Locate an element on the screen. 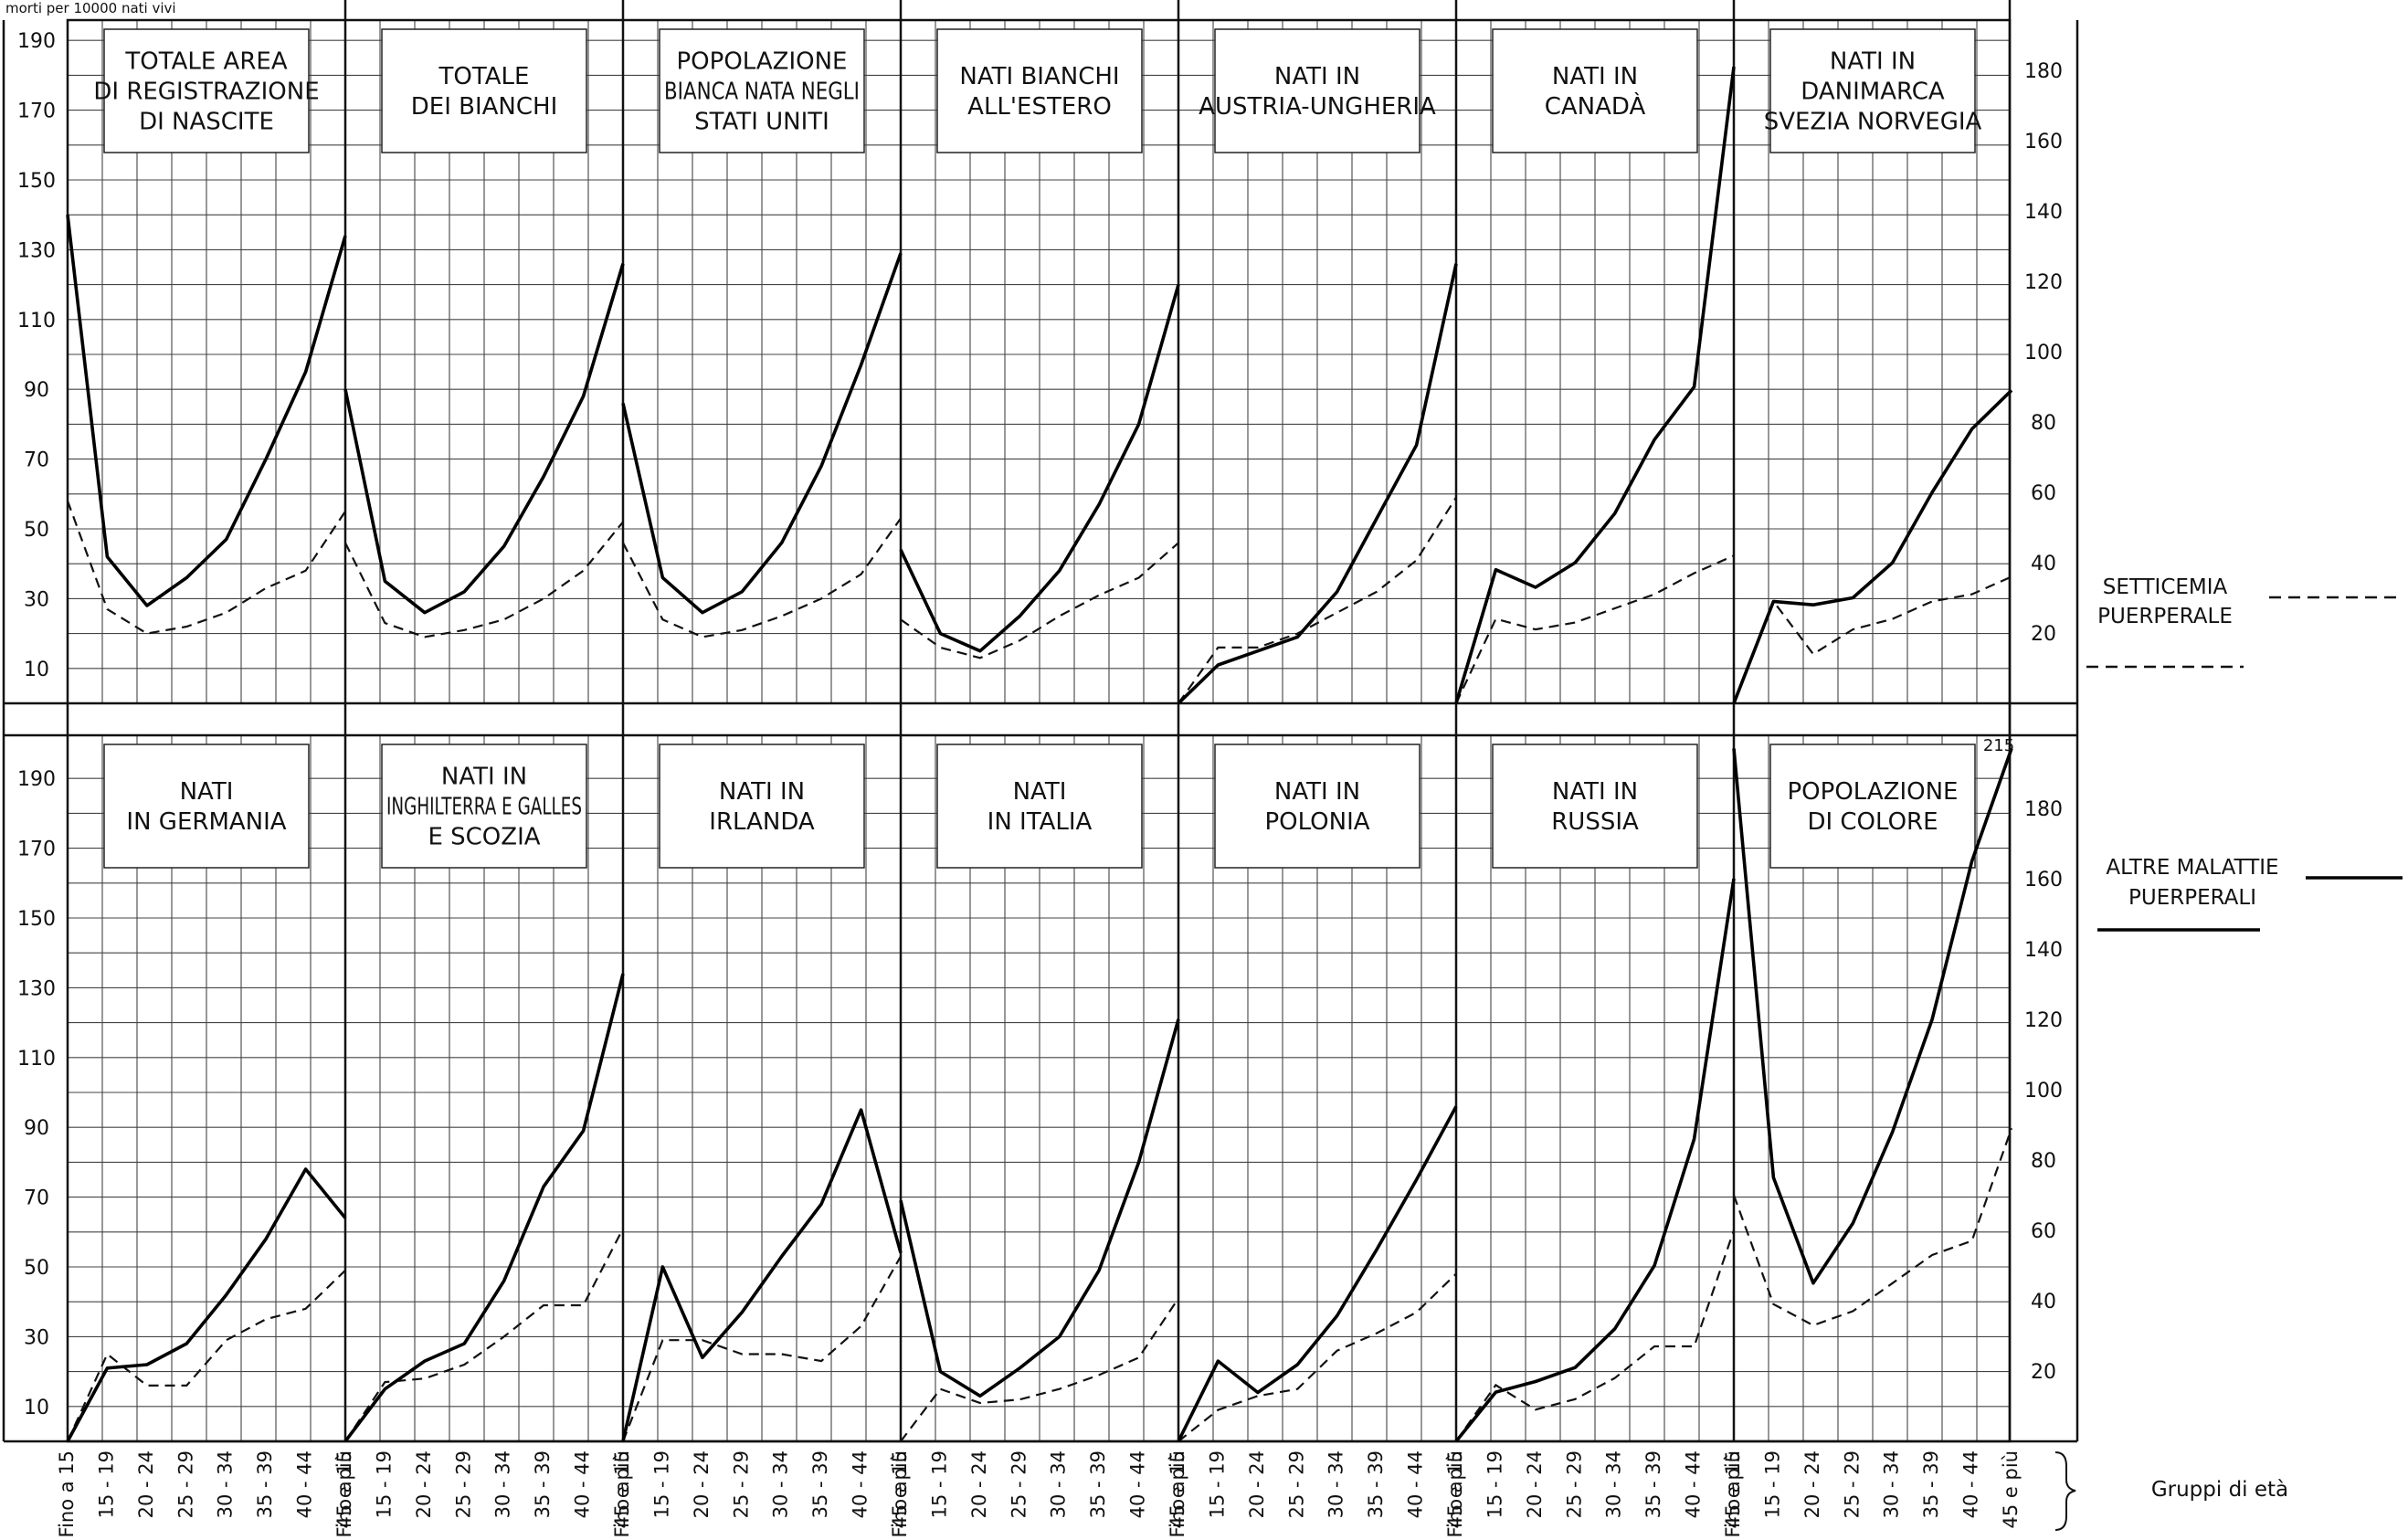 The image size is (2408, 1540). panel-title-line: NATI BIANCHI is located at coordinates (1039, 76).